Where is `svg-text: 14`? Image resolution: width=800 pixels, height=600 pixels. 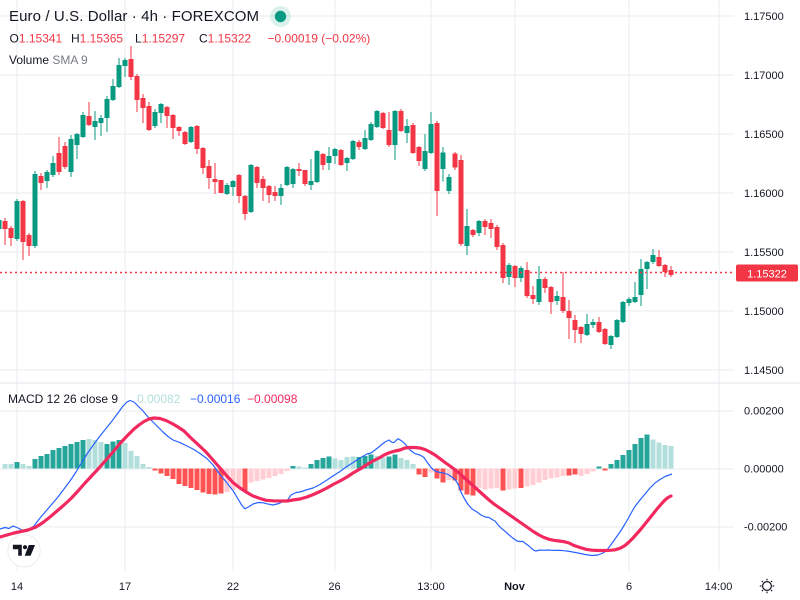
svg-text: 14 is located at coordinates (17, 587).